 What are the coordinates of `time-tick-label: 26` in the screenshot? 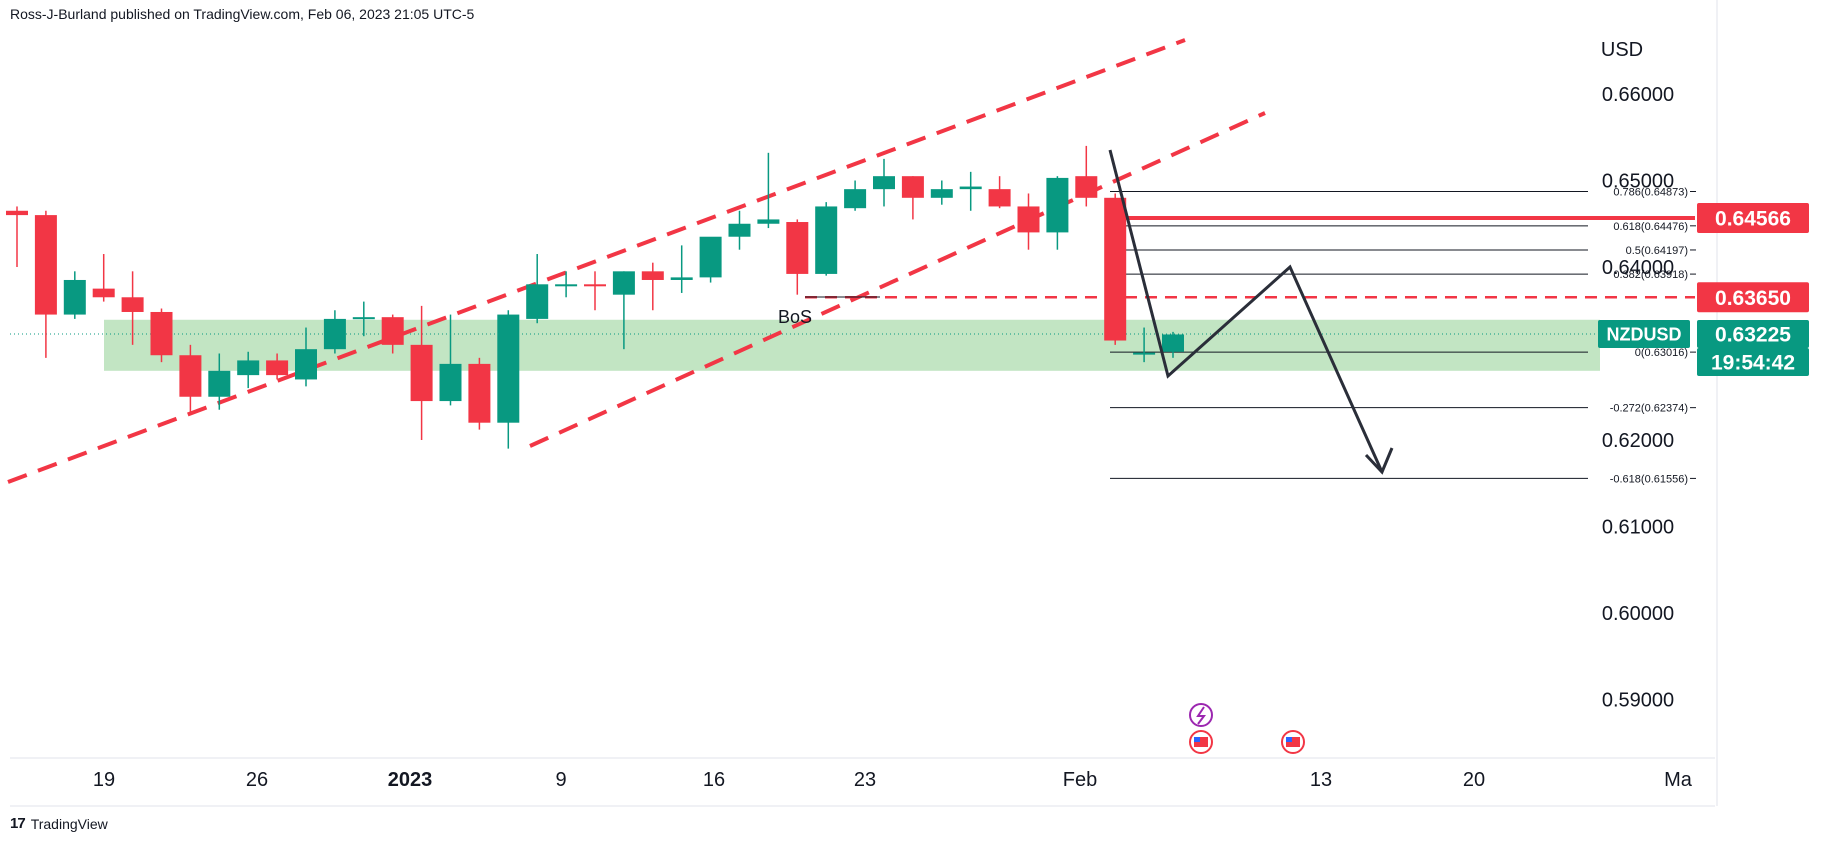 It's located at (257, 780).